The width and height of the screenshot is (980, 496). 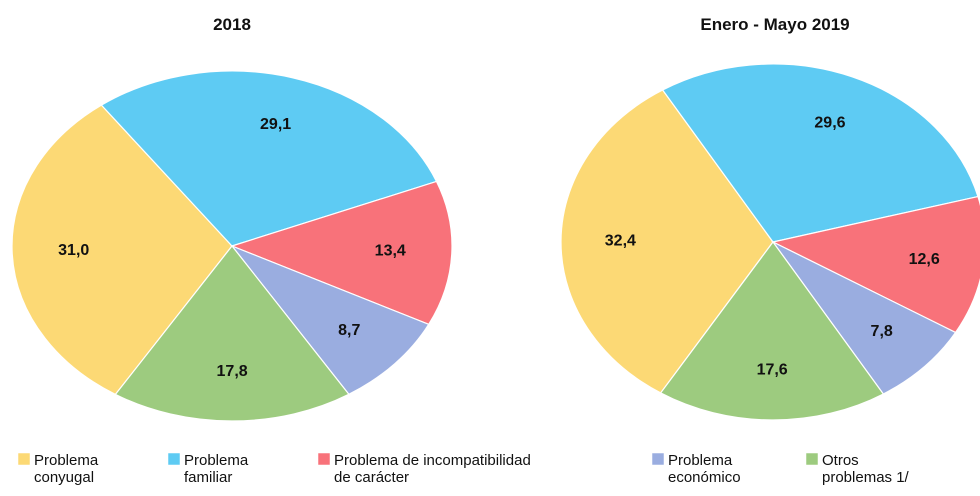 What do you see at coordinates (371, 477) in the screenshot?
I see `legend-label: de carácter` at bounding box center [371, 477].